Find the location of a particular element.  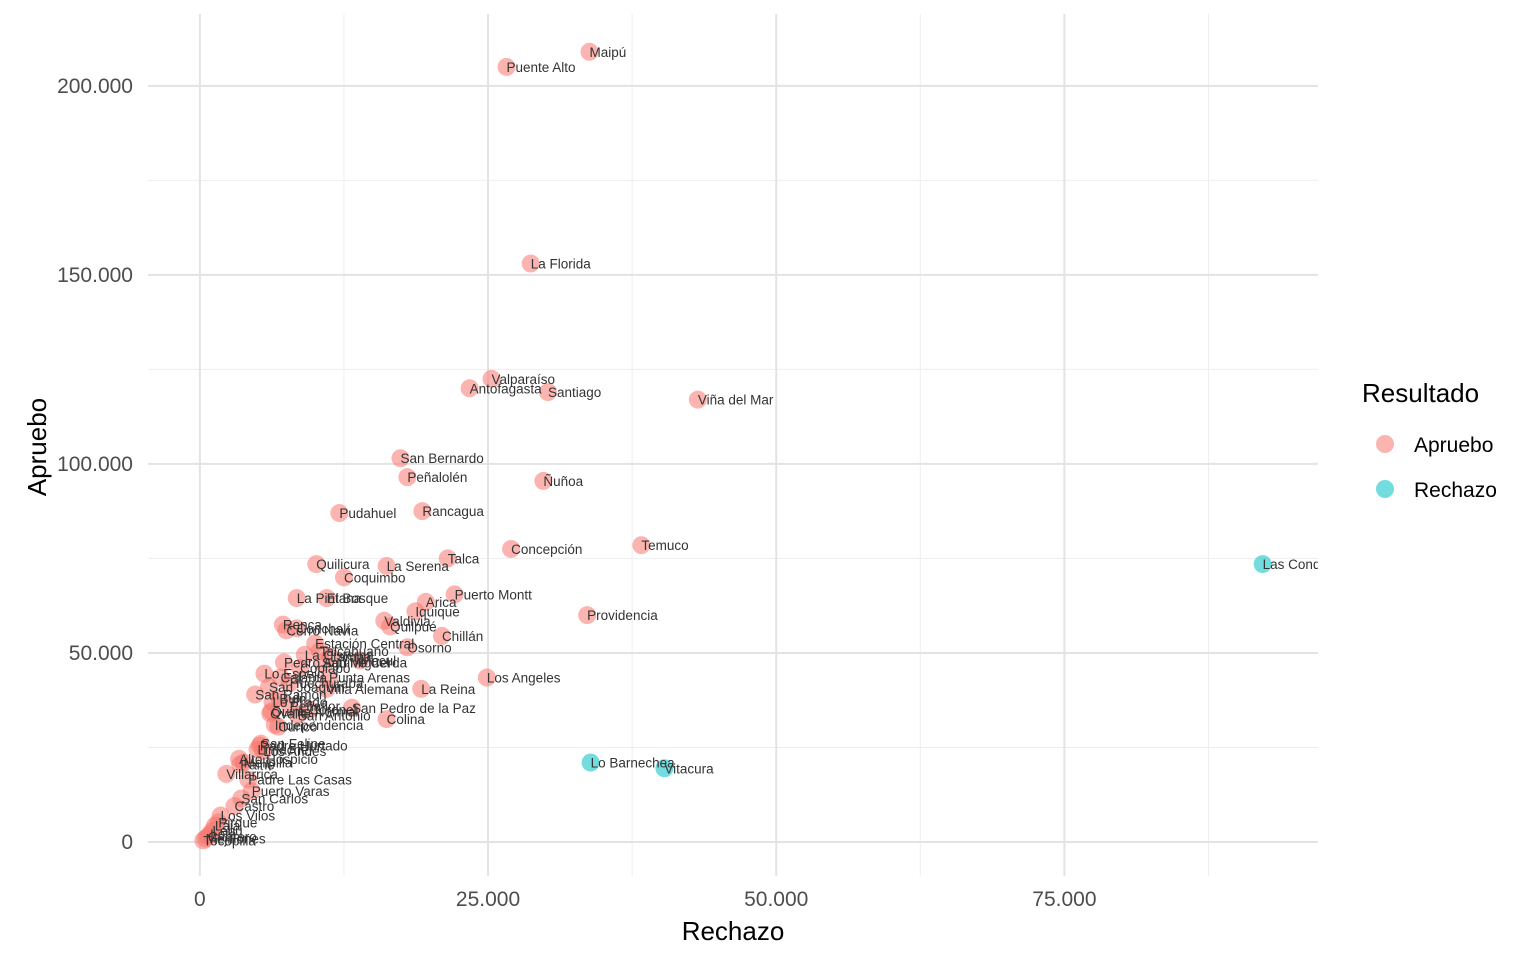

legend-title: Resultado is located at coordinates (1420, 393).